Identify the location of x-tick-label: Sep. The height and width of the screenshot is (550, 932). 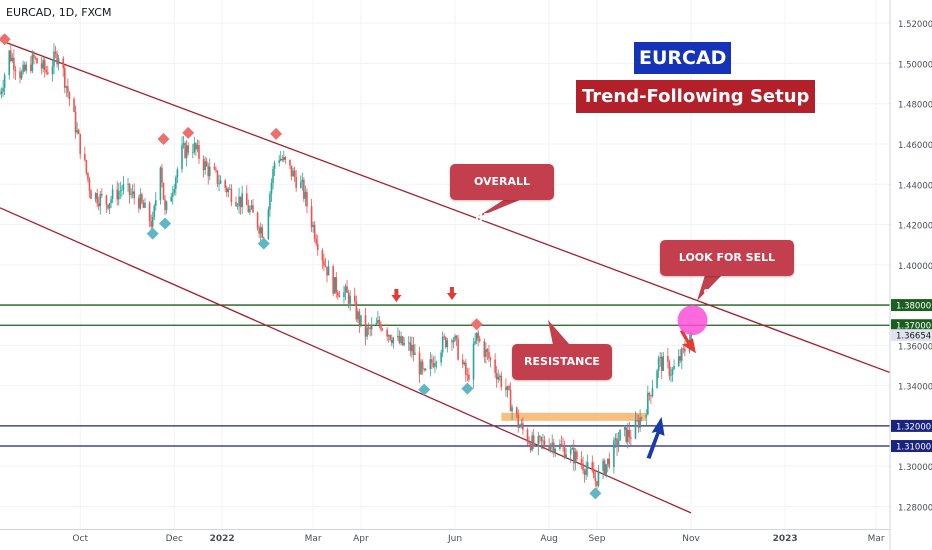
(596, 539).